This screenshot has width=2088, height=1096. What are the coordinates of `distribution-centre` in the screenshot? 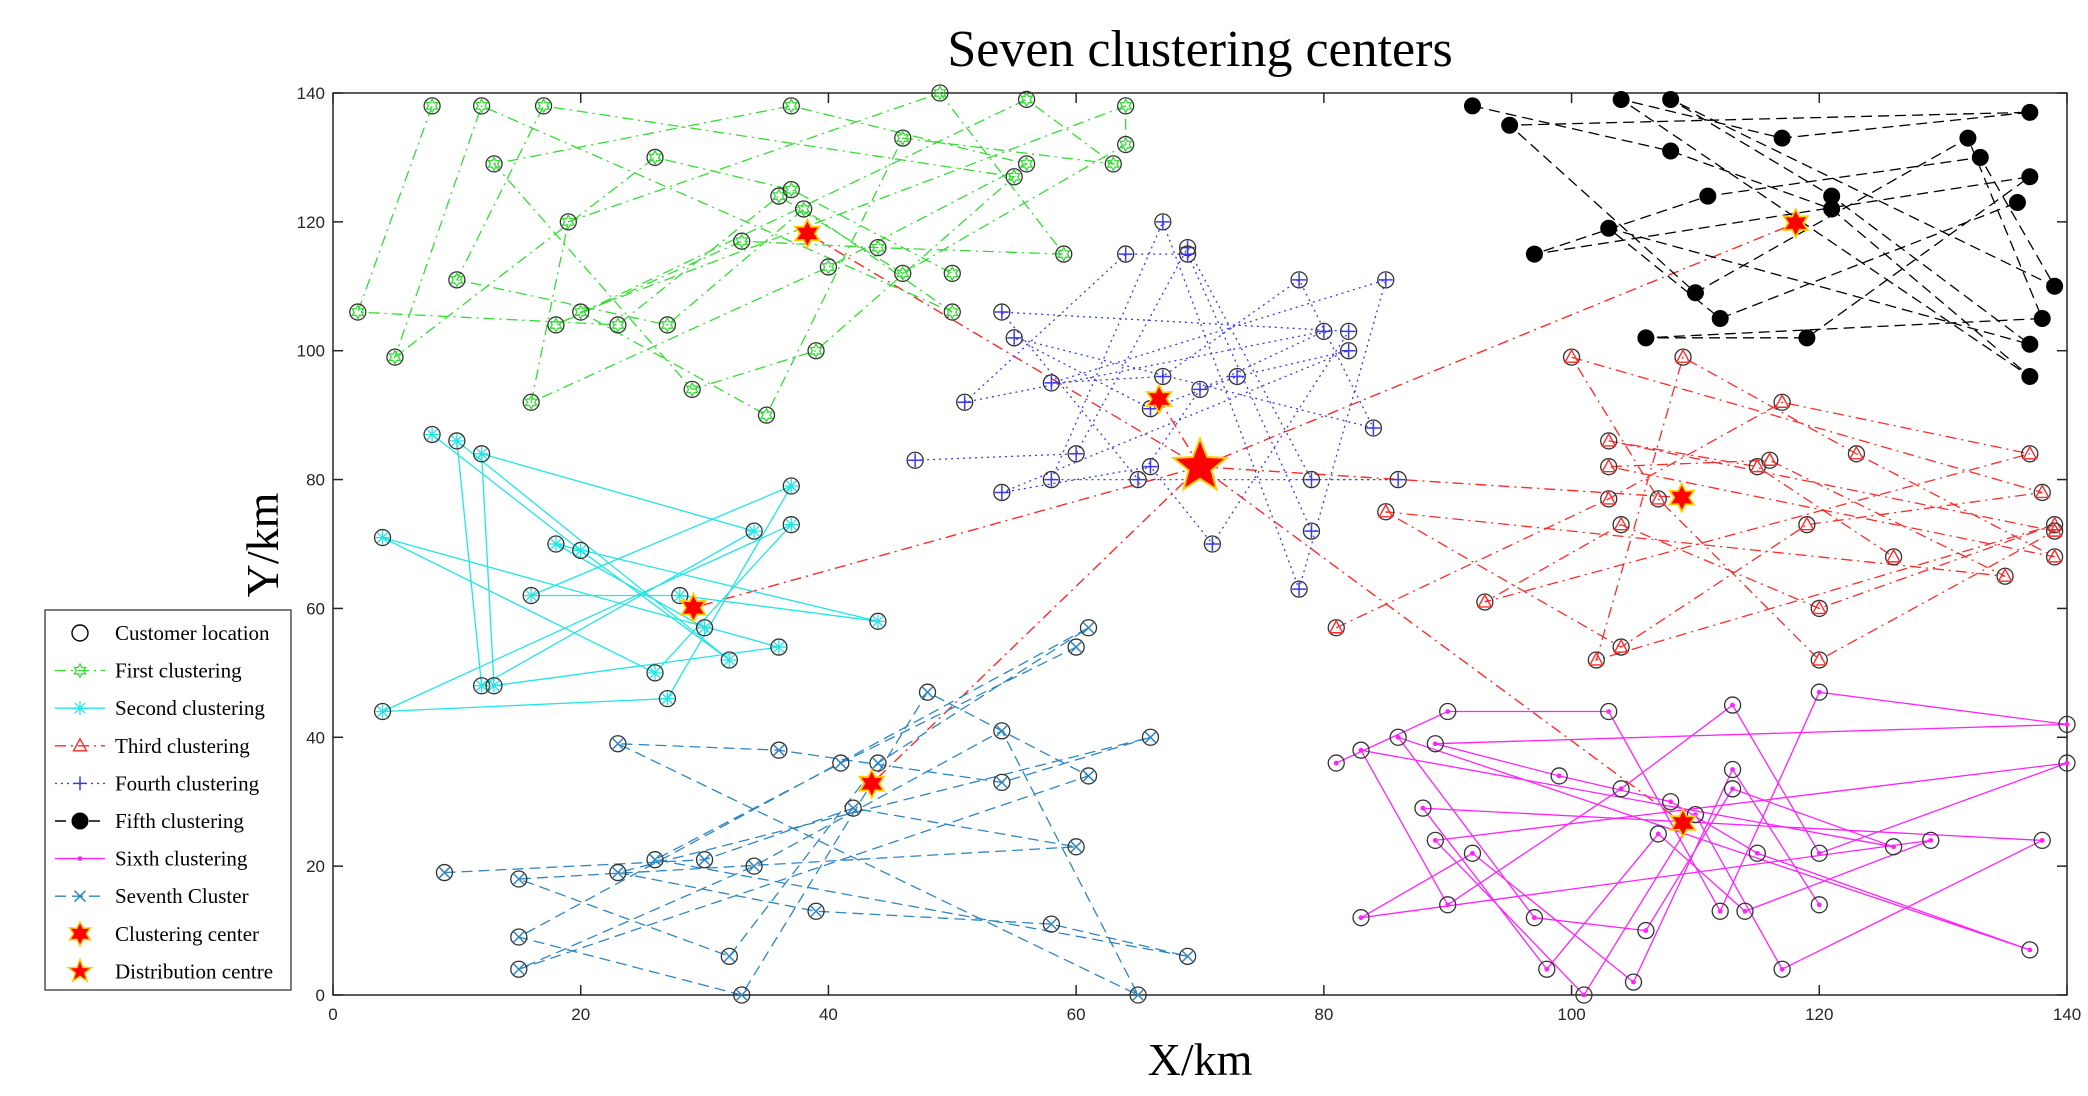 It's located at (1200, 463).